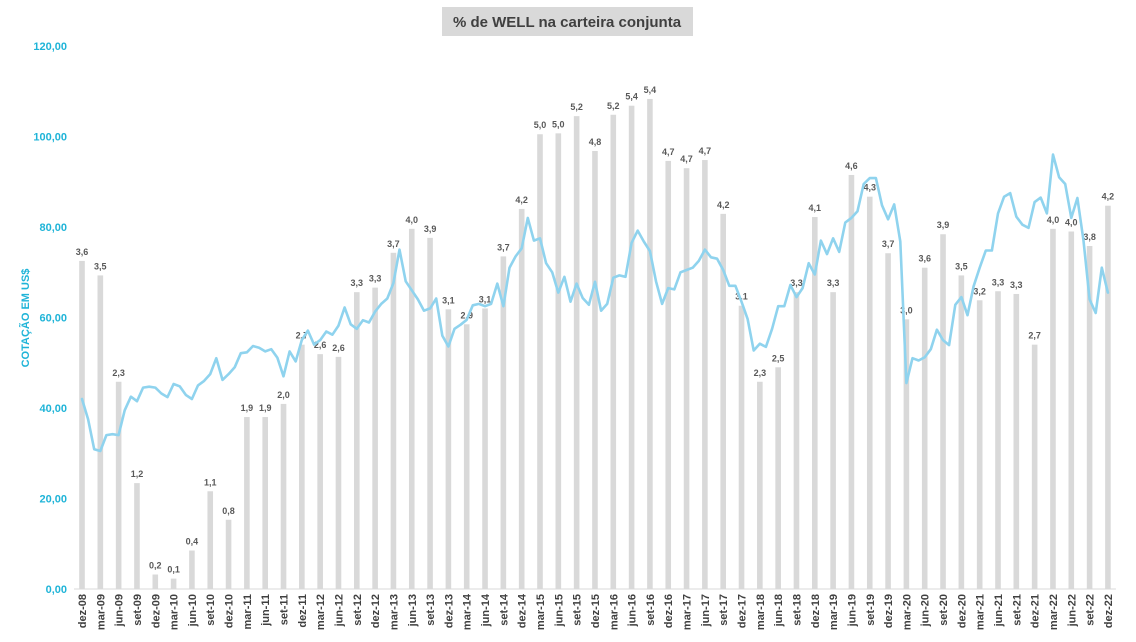 The width and height of the screenshot is (1136, 642). Describe the element at coordinates (431, 610) in the screenshot. I see `x-tick-label: set-13` at that location.